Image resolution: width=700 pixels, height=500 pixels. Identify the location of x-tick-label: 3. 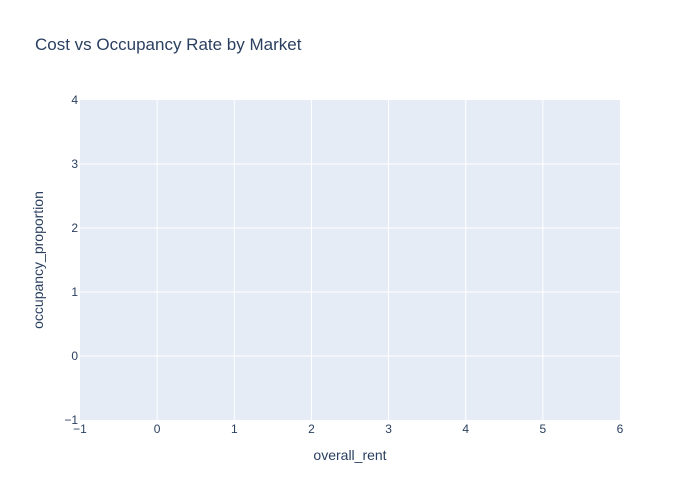
(388, 429).